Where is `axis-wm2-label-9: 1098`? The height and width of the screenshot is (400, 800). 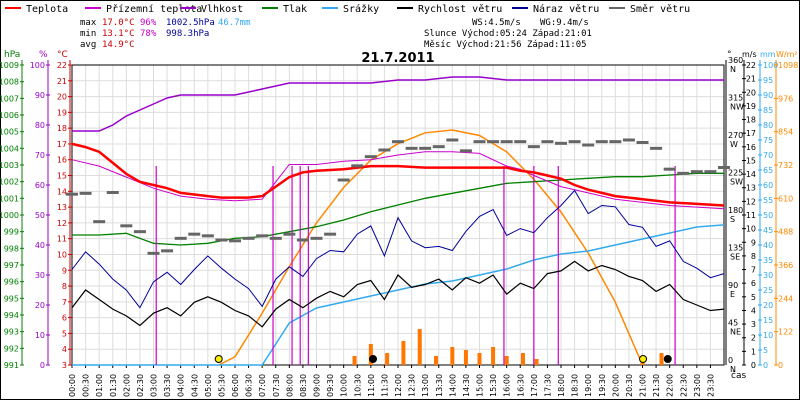 axis-wm2-label-9: 1098 is located at coordinates (788, 65).